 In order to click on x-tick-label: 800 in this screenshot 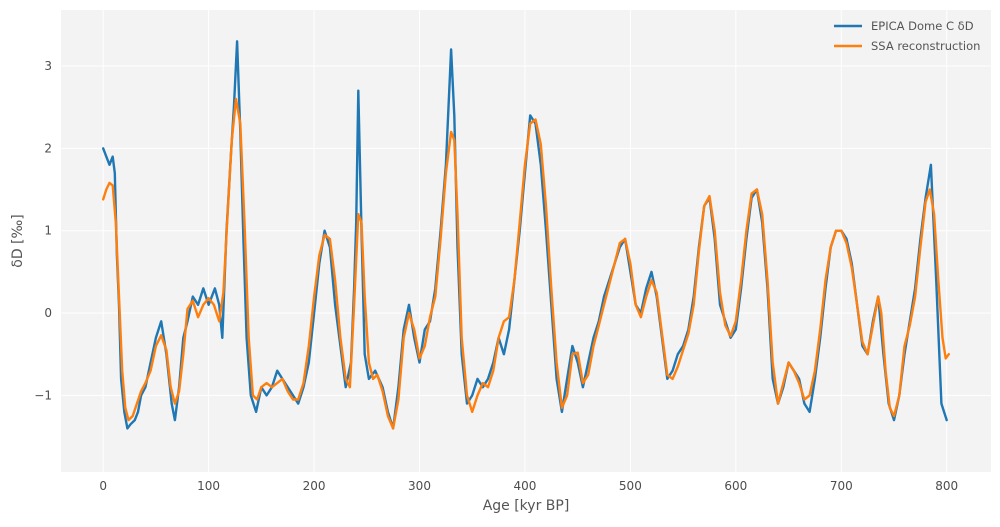, I will do `click(946, 486)`.